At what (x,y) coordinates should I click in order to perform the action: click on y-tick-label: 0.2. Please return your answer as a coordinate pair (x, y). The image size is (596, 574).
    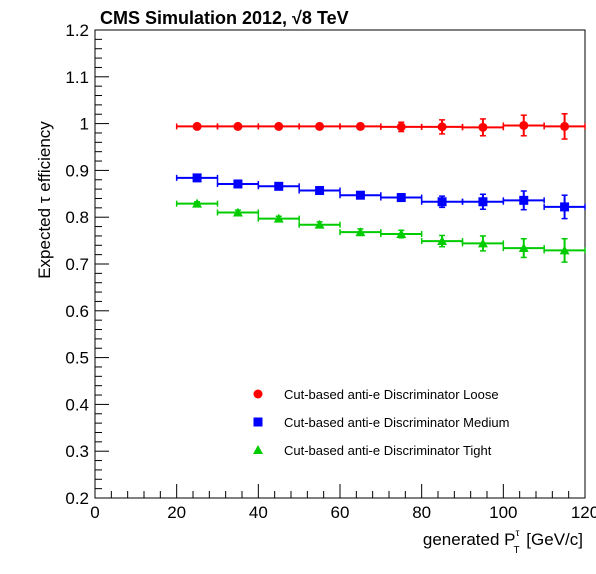
    Looking at the image, I should click on (77, 498).